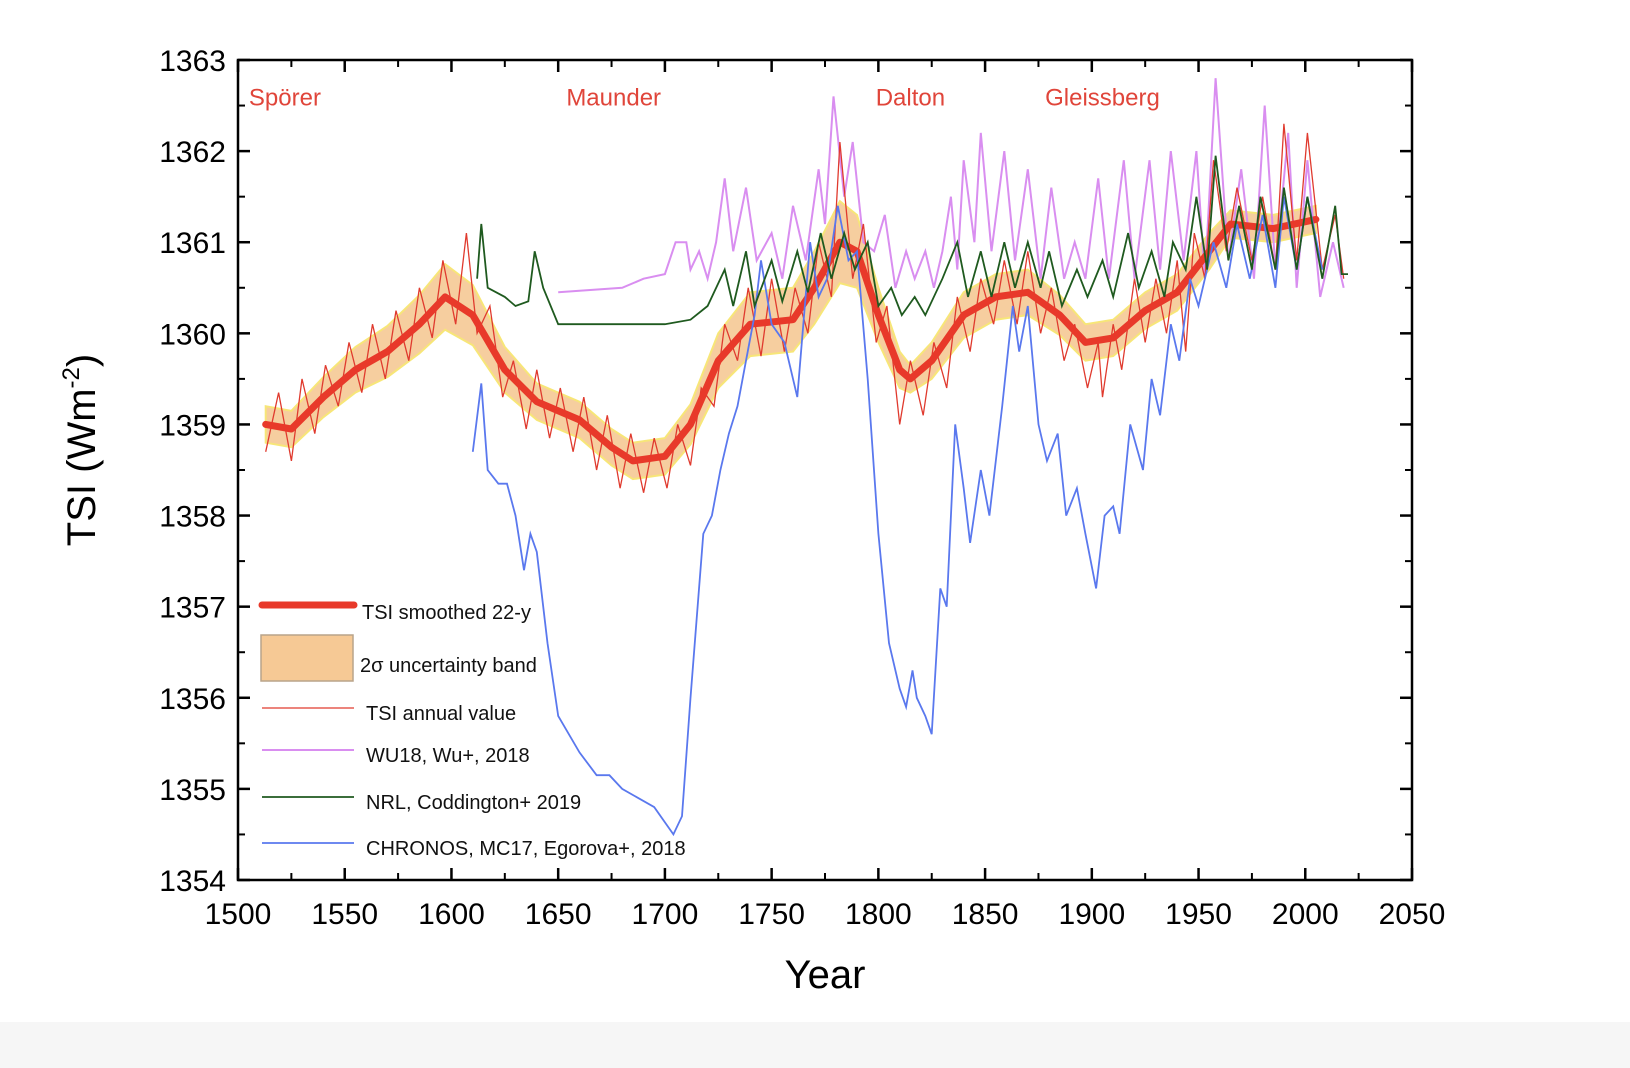 The image size is (1630, 1068). What do you see at coordinates (441, 714) in the screenshot?
I see `legend-label-annual: TSI annual value` at bounding box center [441, 714].